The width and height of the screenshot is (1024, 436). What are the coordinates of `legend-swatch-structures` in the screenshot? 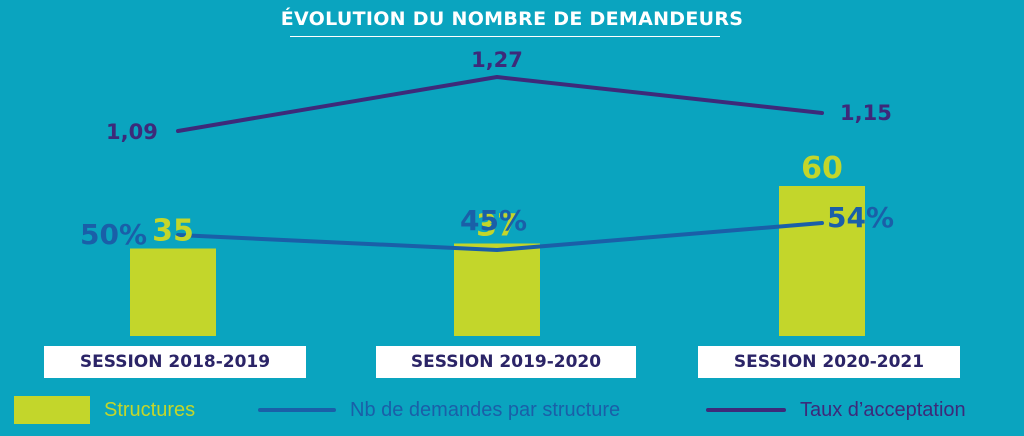 It's located at (52, 410).